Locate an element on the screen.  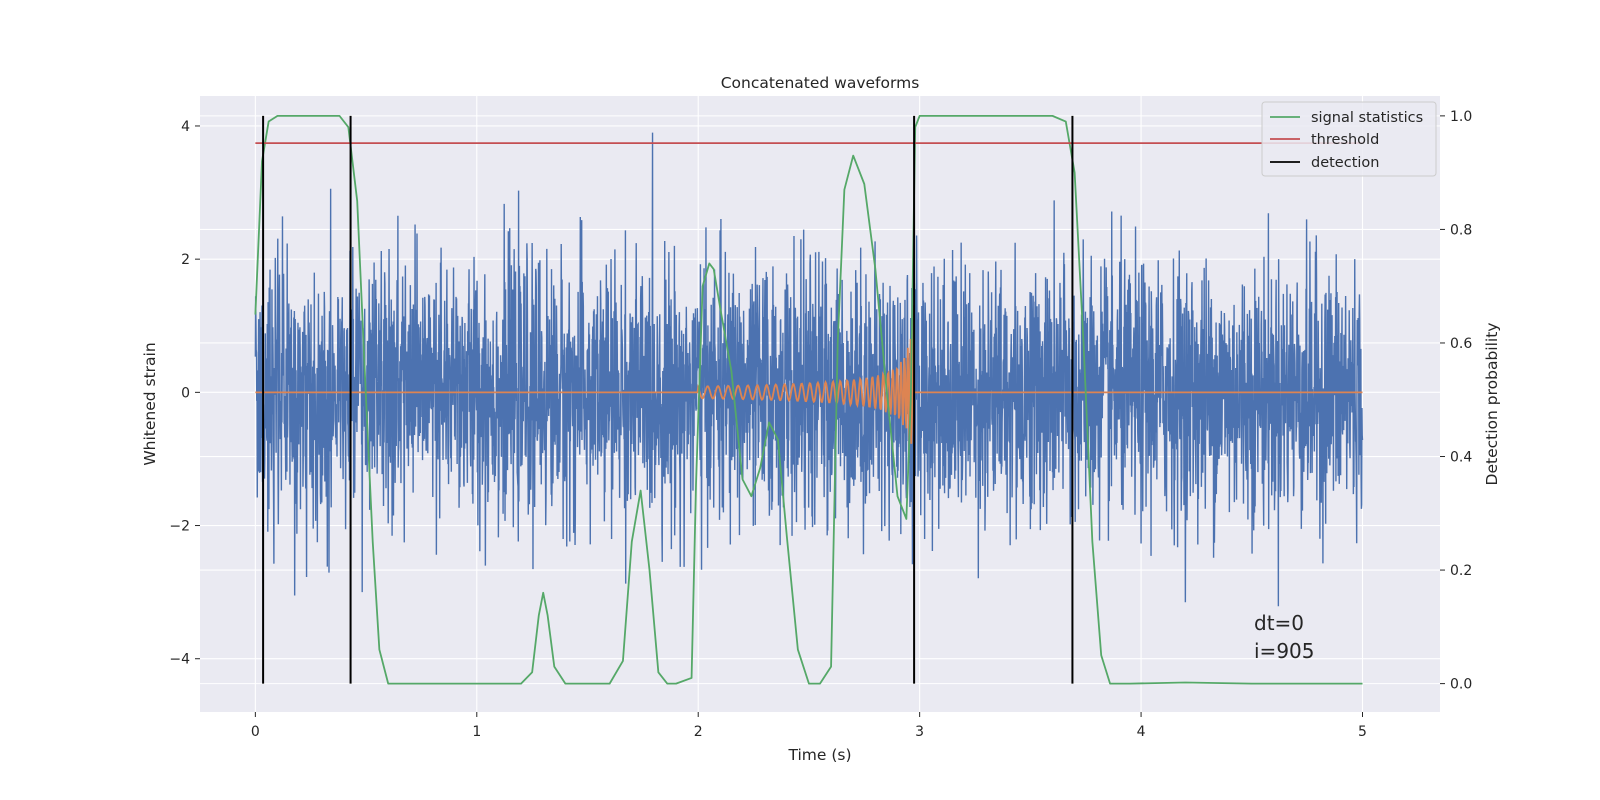
legend-label-signal-statistics: signal statistics is located at coordinates (1367, 118).